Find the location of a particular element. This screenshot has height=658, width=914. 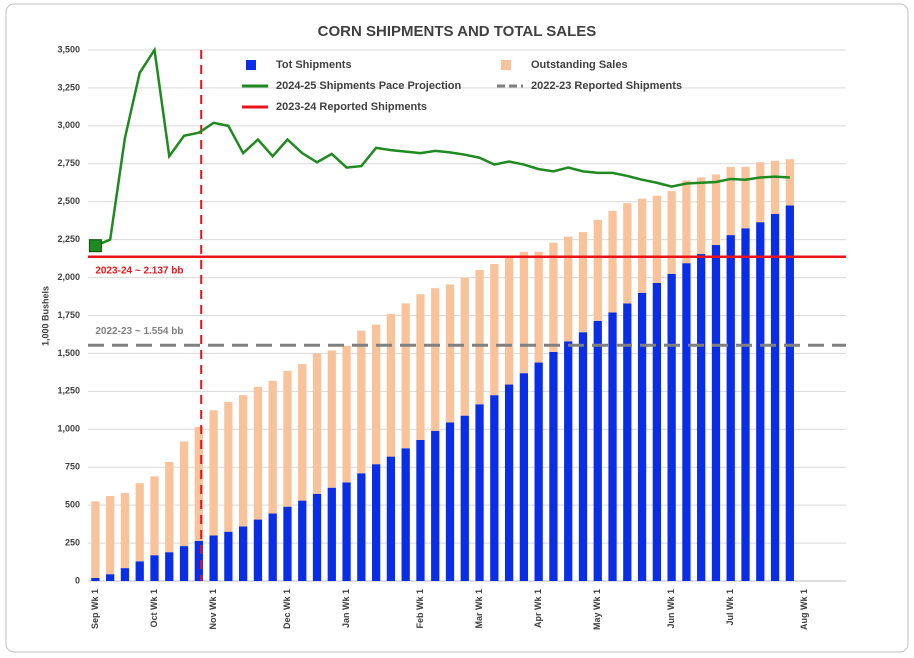

legend-label: 2022-23 Reported Shipments is located at coordinates (606, 86).